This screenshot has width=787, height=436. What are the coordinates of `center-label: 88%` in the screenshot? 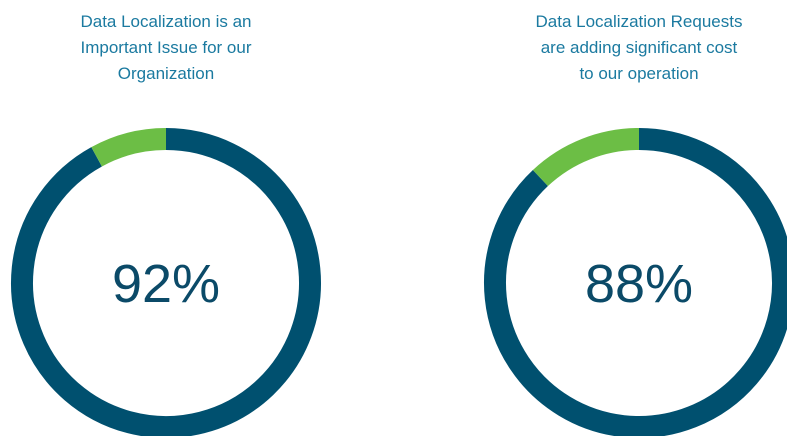 It's located at (639, 284).